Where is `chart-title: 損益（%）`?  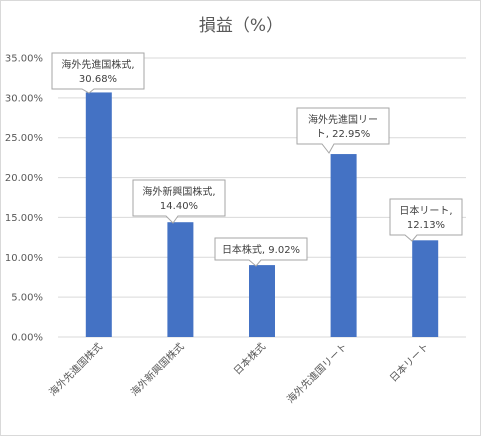 chart-title: 損益（%） is located at coordinates (241, 26).